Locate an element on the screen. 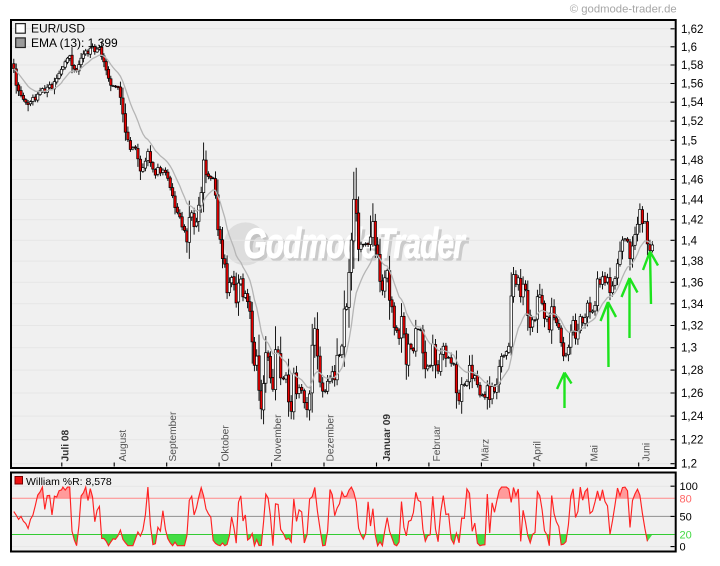  svg-text: 1,52 is located at coordinates (692, 122).